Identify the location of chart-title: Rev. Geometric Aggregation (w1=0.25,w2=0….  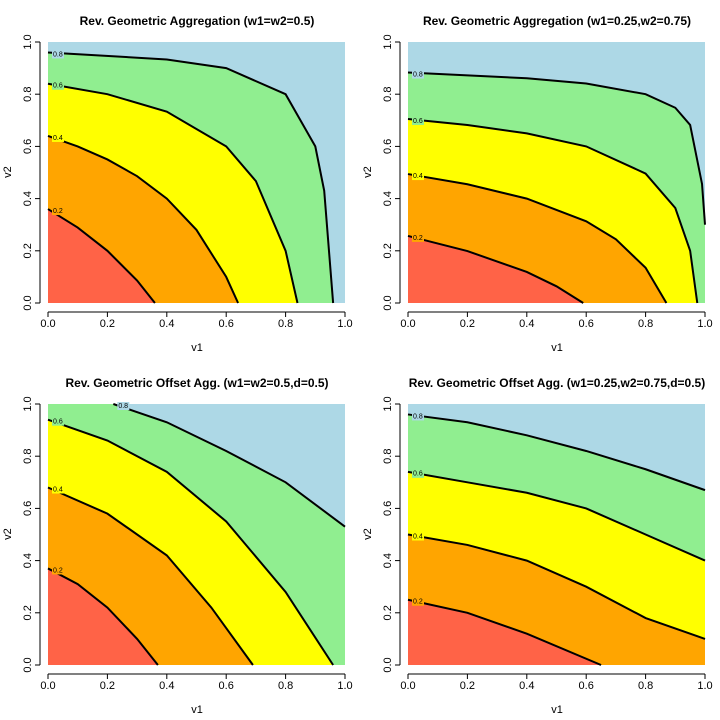
(557, 21).